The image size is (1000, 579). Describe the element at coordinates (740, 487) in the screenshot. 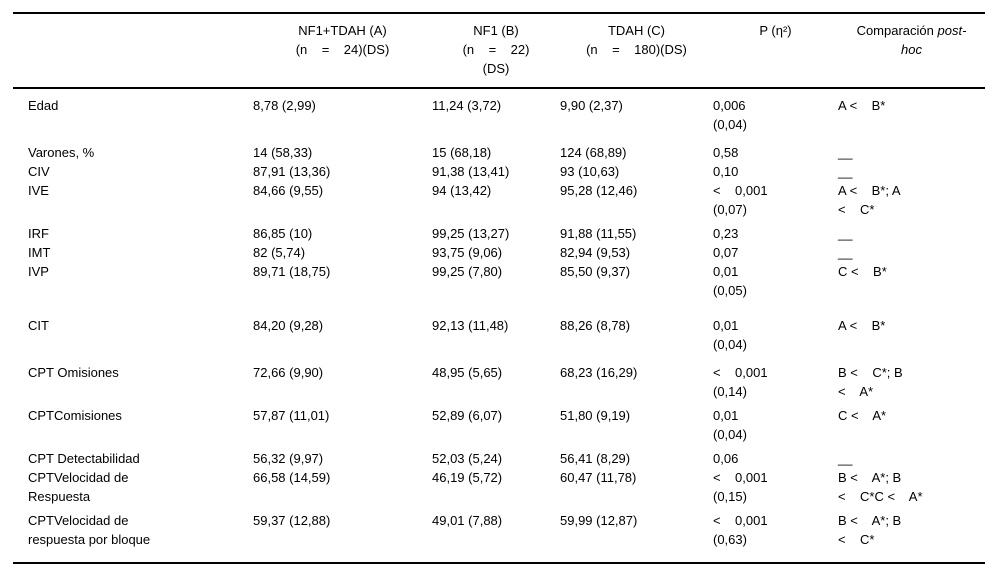

I see `cell-p: < 0,001 (0,15)` at that location.